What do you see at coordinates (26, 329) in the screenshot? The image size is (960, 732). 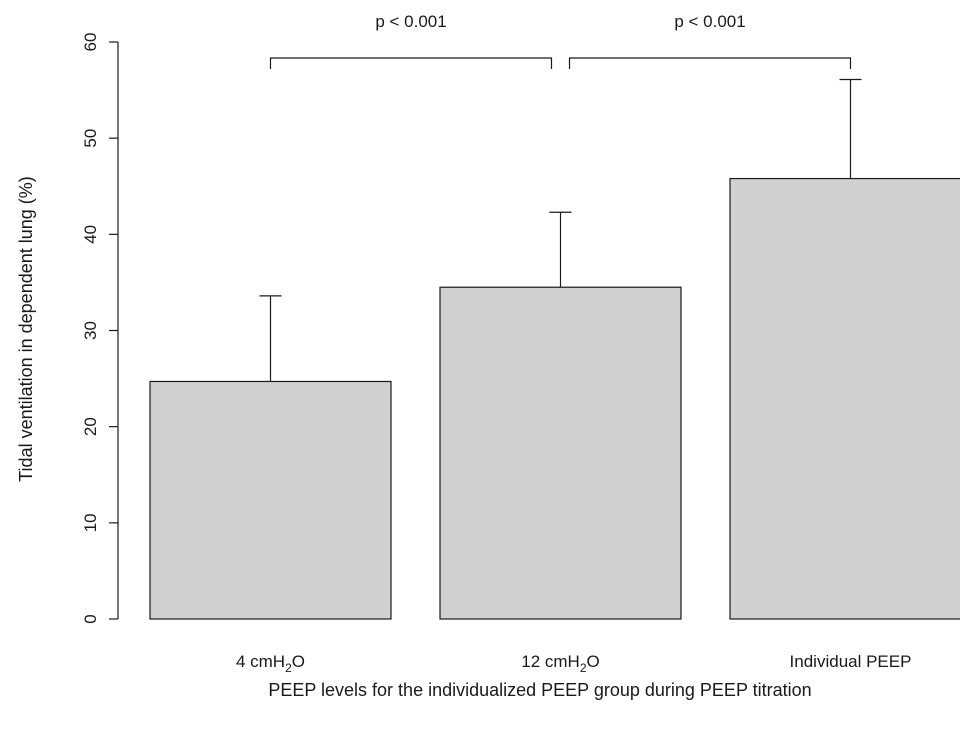 I see `y-axis-title: Tidal ventilation in dependent lung (%)` at bounding box center [26, 329].